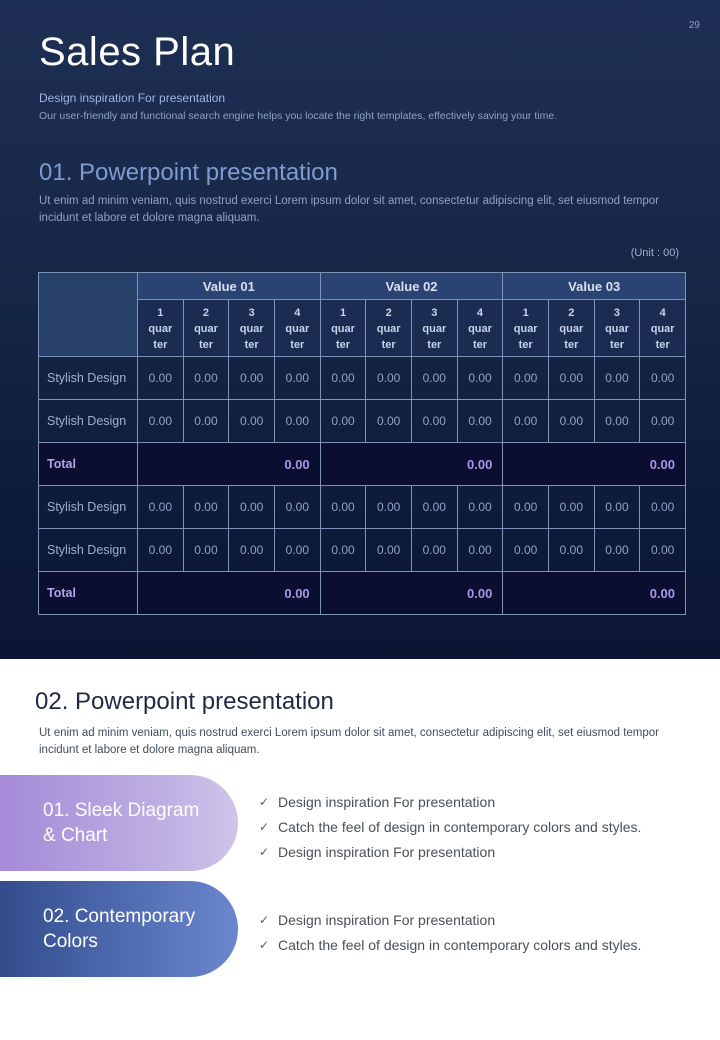  Describe the element at coordinates (229, 286) in the screenshot. I see `group-header: Value 01` at that location.